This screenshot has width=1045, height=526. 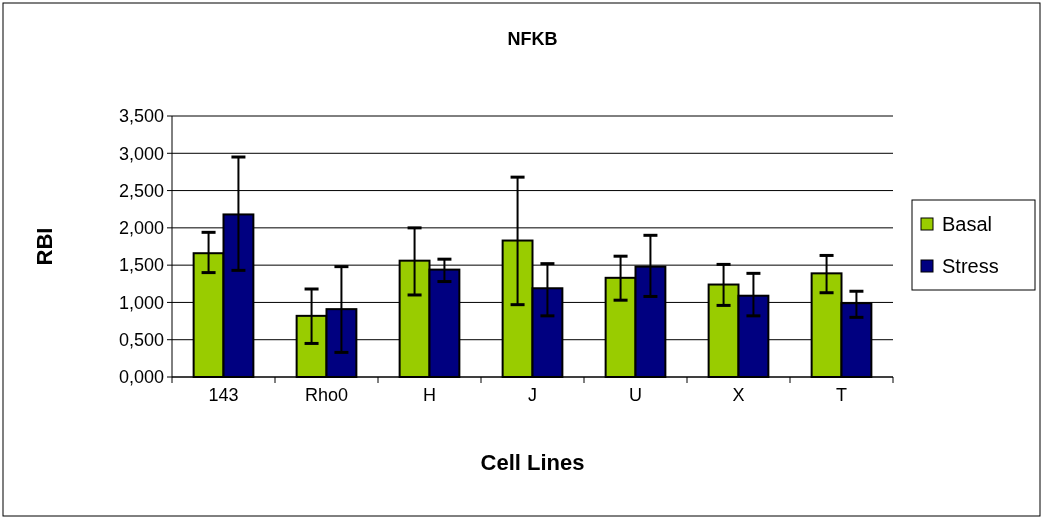 What do you see at coordinates (223, 395) in the screenshot?
I see `x-tick-label: 143` at bounding box center [223, 395].